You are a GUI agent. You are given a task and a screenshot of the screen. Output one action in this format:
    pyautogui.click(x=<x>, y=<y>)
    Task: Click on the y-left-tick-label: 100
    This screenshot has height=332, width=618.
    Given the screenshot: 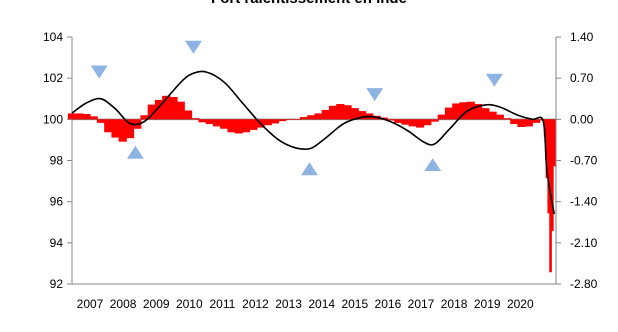 What is the action you would take?
    pyautogui.click(x=53, y=119)
    